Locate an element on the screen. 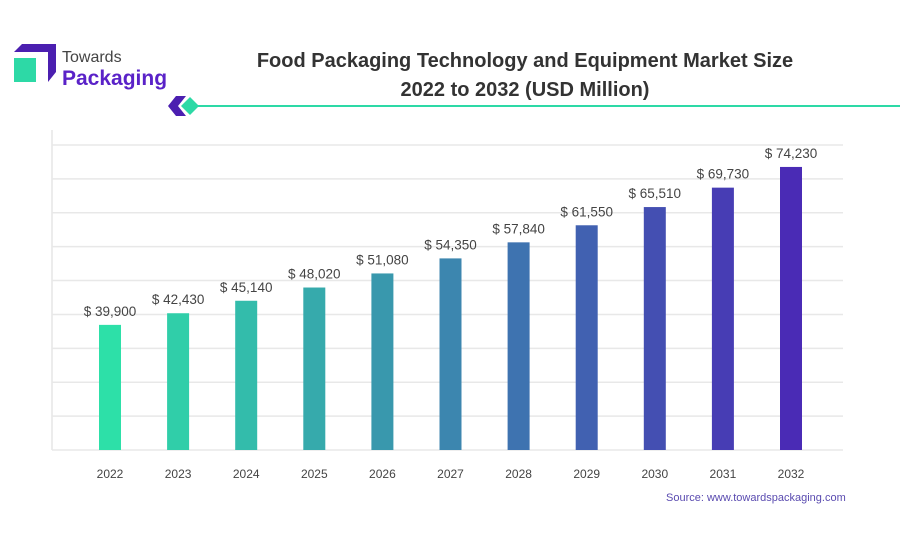  source-note: Source: www.towardspackaging.com is located at coordinates (756, 498).